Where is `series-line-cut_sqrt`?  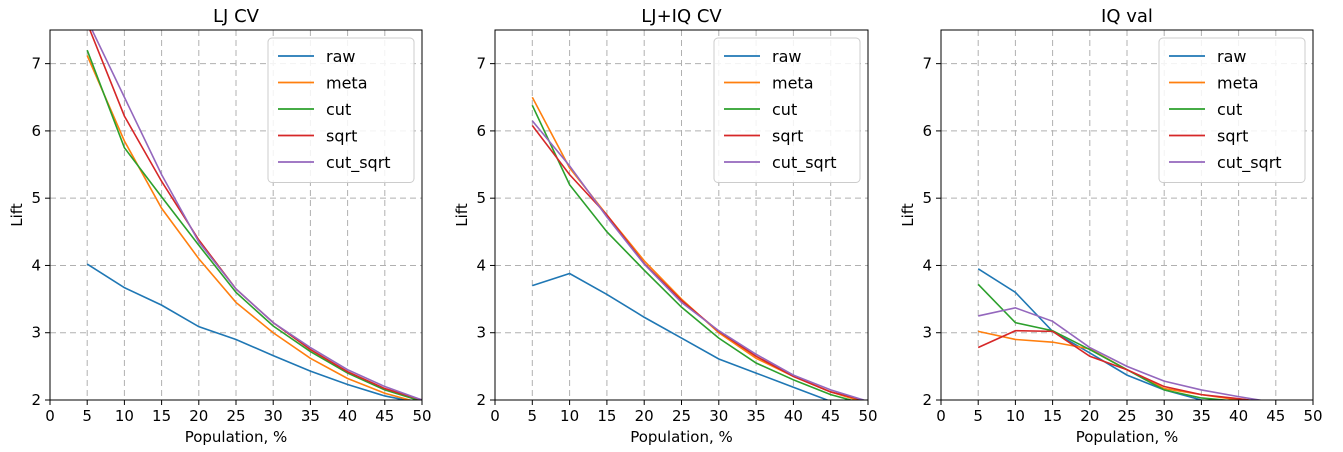
series-line-cut_sqrt is located at coordinates (1121, 353).